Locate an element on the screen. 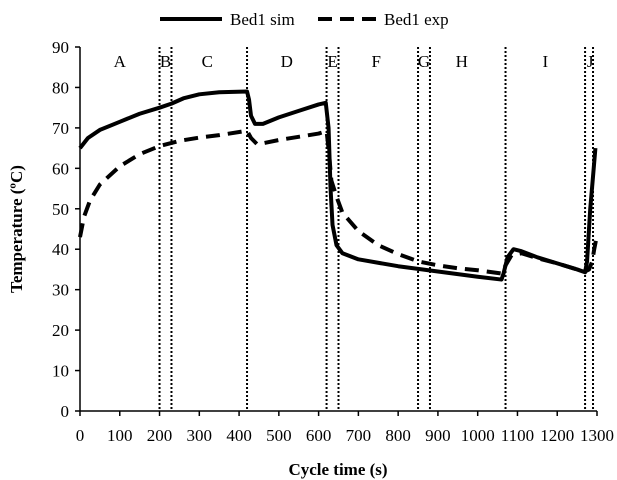 The image size is (617, 480). x-tick-label: 1300 is located at coordinates (597, 435).